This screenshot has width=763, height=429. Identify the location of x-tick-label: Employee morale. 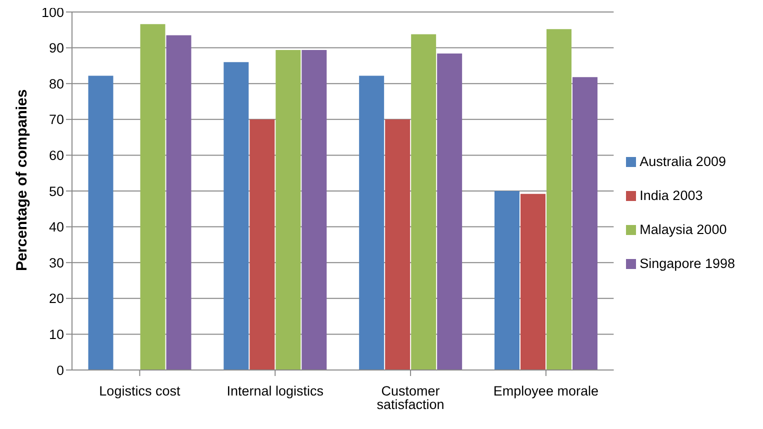
(545, 391).